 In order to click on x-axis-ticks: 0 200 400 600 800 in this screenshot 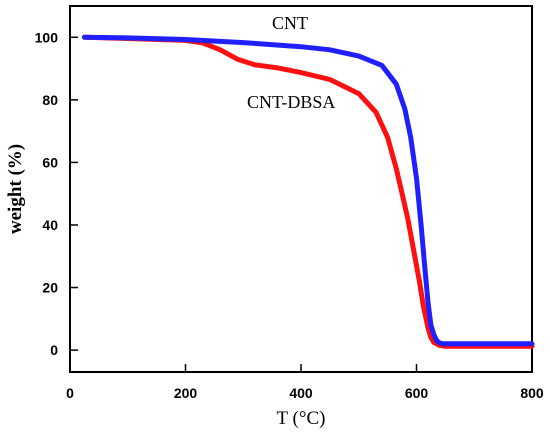, I will do `click(305, 382)`.